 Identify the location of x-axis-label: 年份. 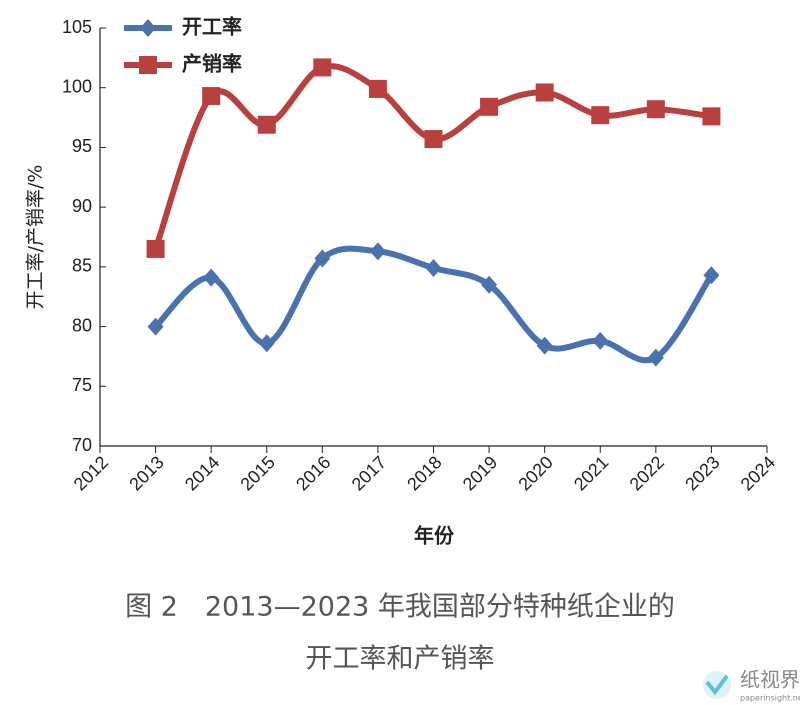
(434, 536).